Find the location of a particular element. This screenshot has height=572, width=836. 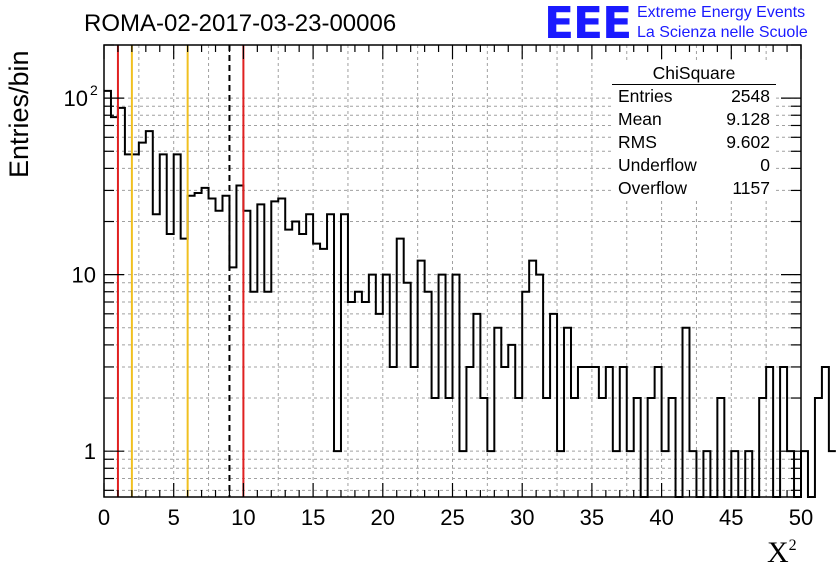

x-tick-label: 45 is located at coordinates (731, 517).